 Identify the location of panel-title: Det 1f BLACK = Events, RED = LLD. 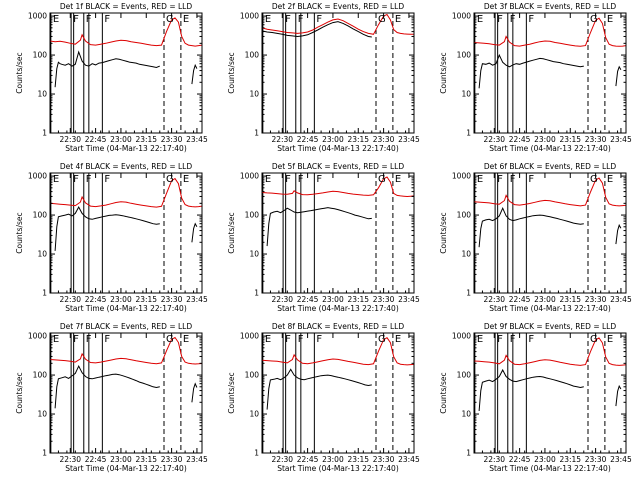
(126, 6).